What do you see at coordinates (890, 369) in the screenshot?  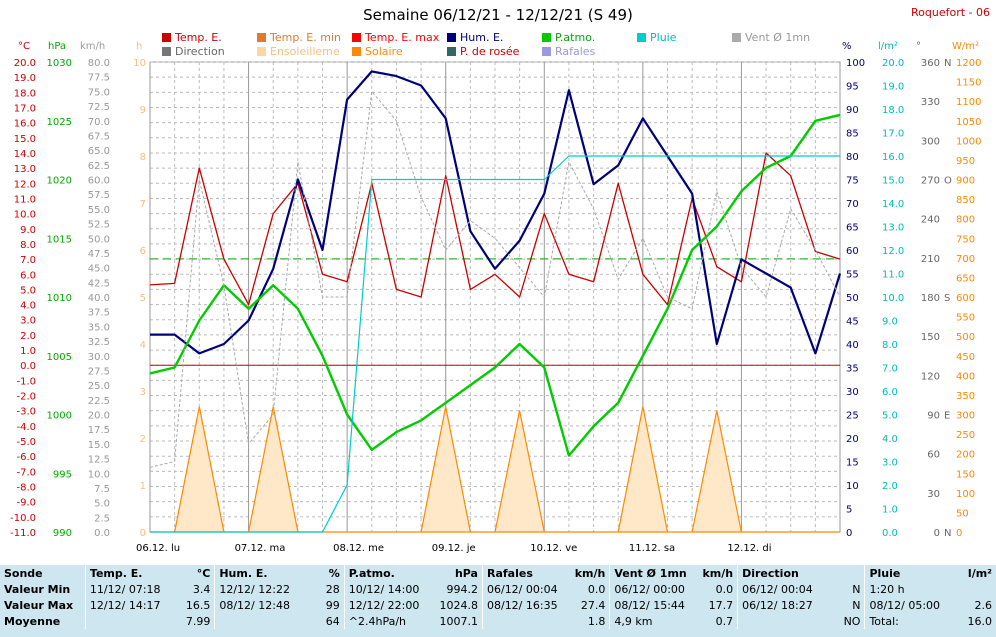 I see `tick-rain: 7.0` at bounding box center [890, 369].